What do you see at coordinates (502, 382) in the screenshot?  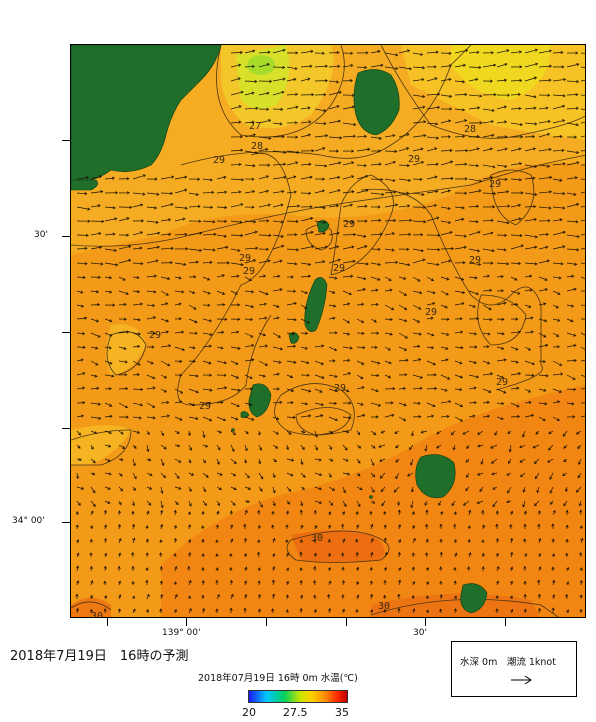 I see `contour-label: 29` at bounding box center [502, 382].